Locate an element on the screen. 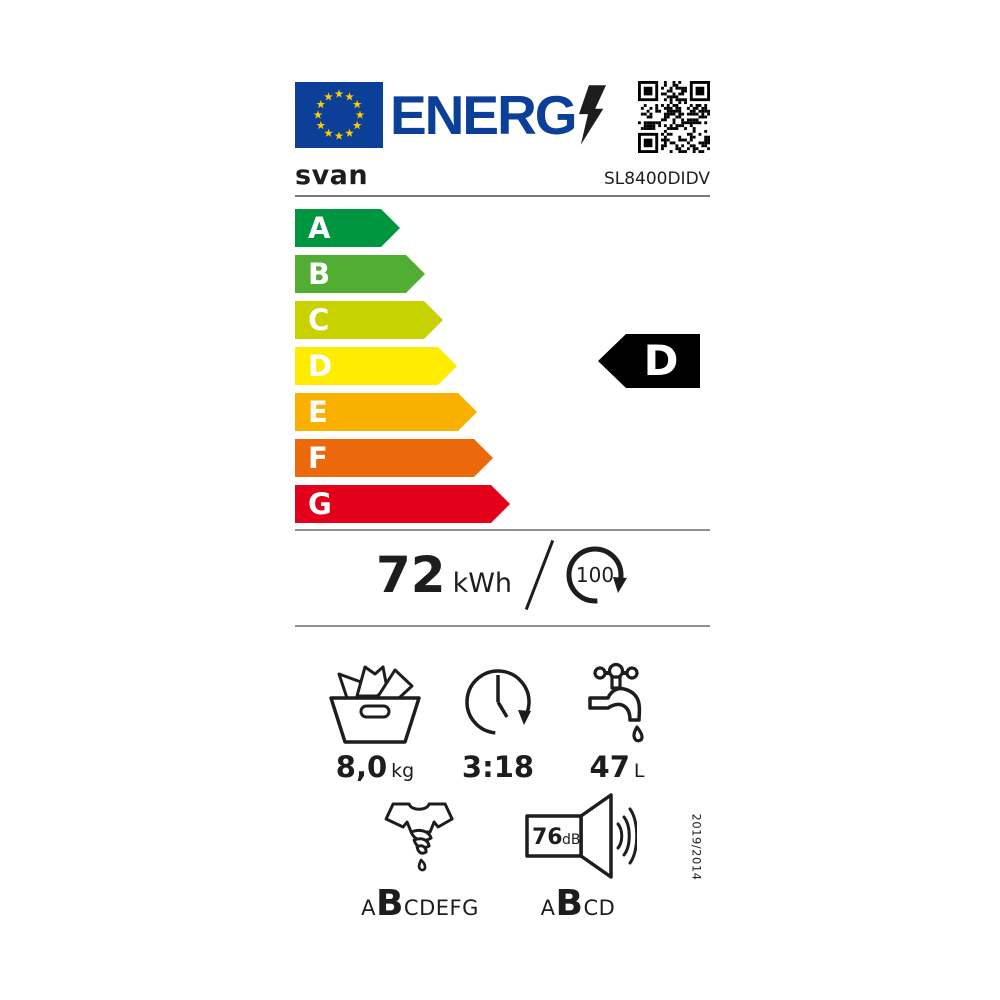 This screenshot has height=1000, width=1000. duration-metric: 3:18 is located at coordinates (498, 720).